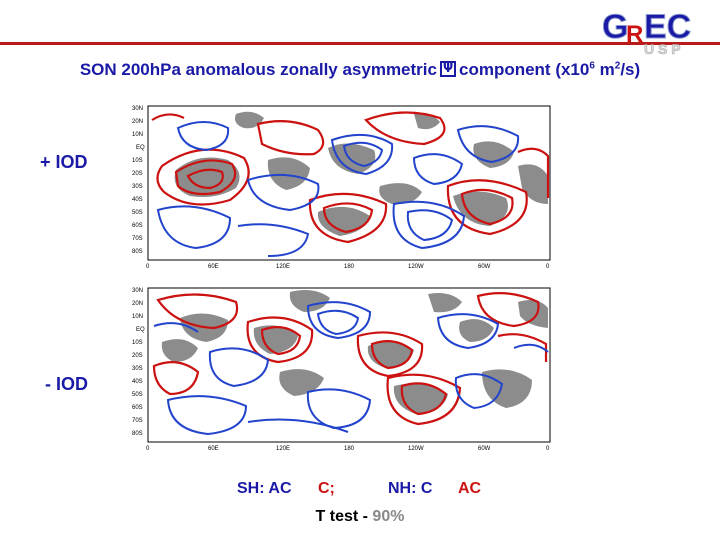 The width and height of the screenshot is (720, 540). What do you see at coordinates (667, 27) in the screenshot?
I see `svg-text: EC` at bounding box center [667, 27].